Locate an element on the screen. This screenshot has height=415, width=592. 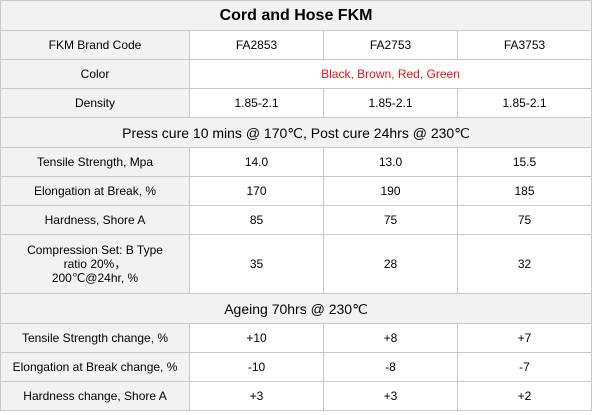
table-cell: 185 is located at coordinates (524, 191).